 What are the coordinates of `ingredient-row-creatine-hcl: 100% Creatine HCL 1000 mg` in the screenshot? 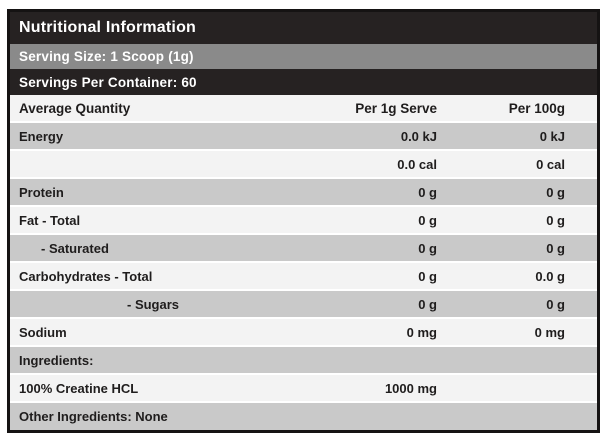 It's located at (303, 389).